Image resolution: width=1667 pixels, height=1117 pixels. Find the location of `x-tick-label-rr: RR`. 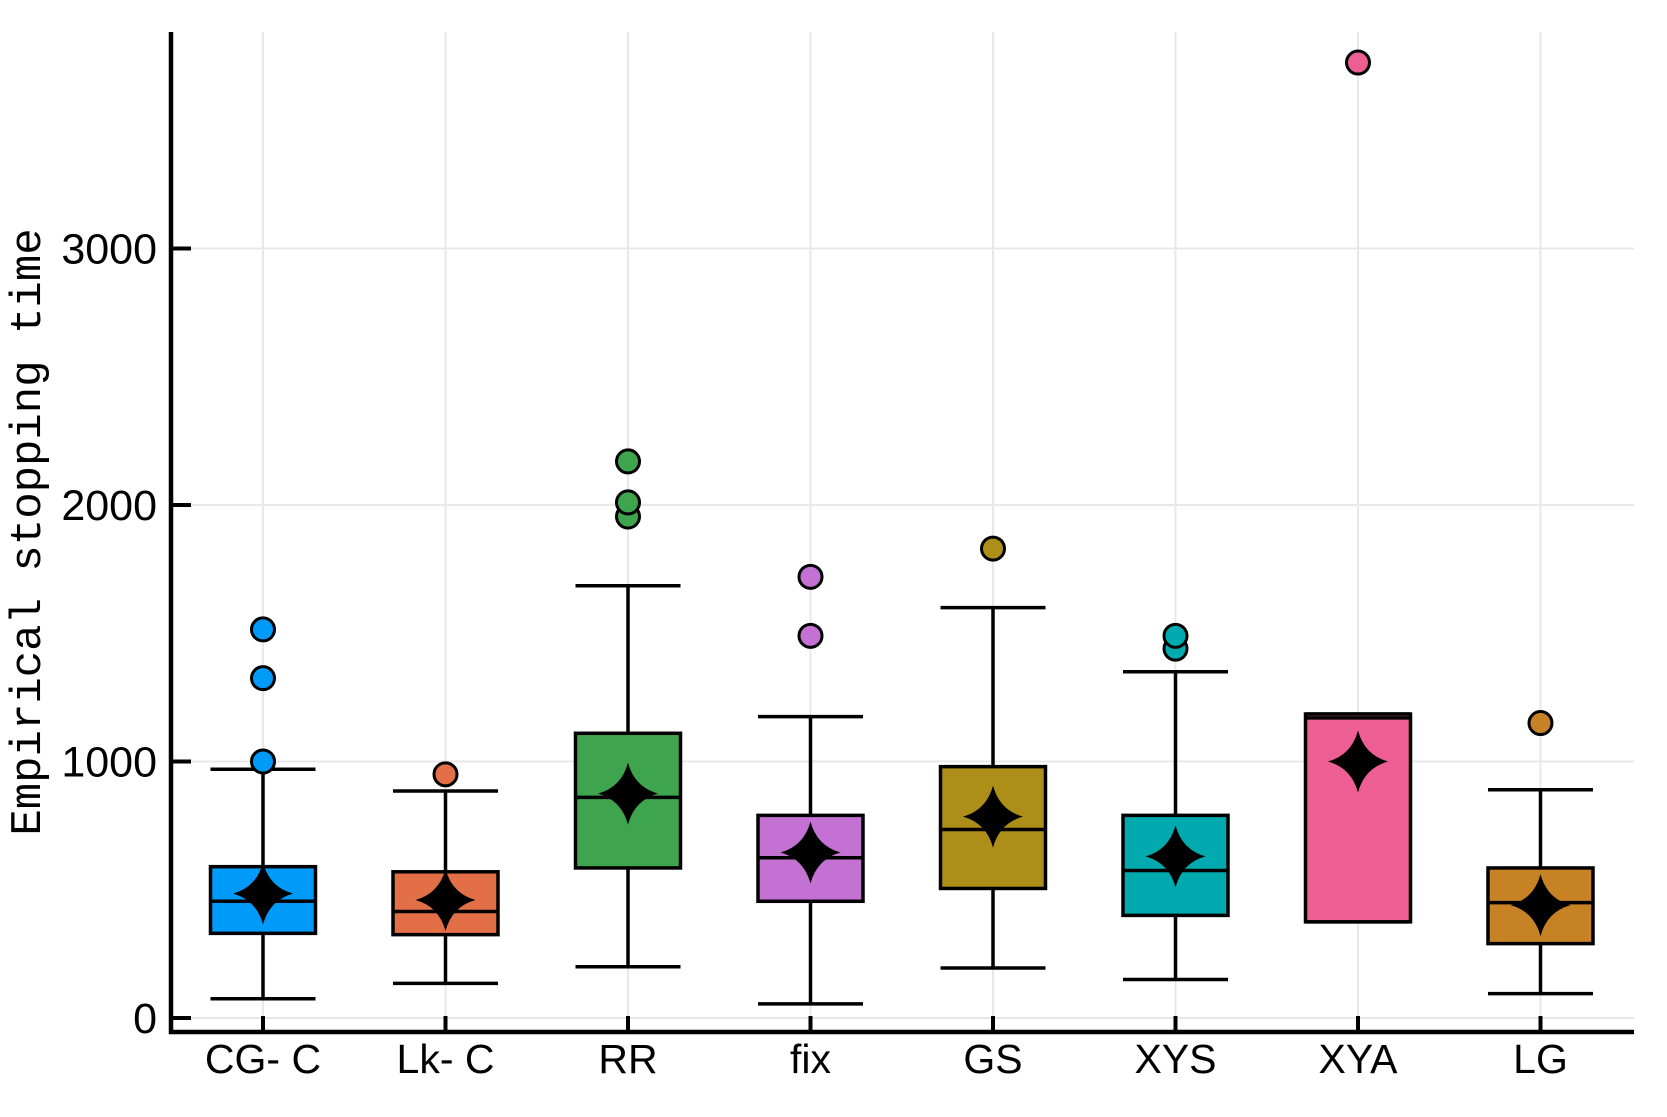

x-tick-label-rr: RR is located at coordinates (627, 1059).